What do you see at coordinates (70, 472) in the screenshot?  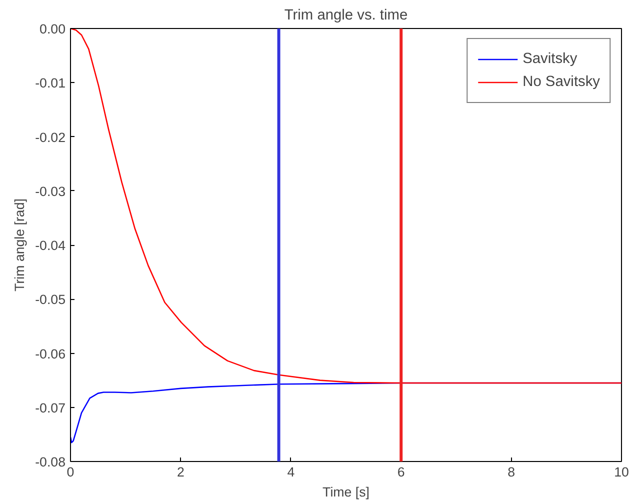 I see `x-tick-label: 0` at bounding box center [70, 472].